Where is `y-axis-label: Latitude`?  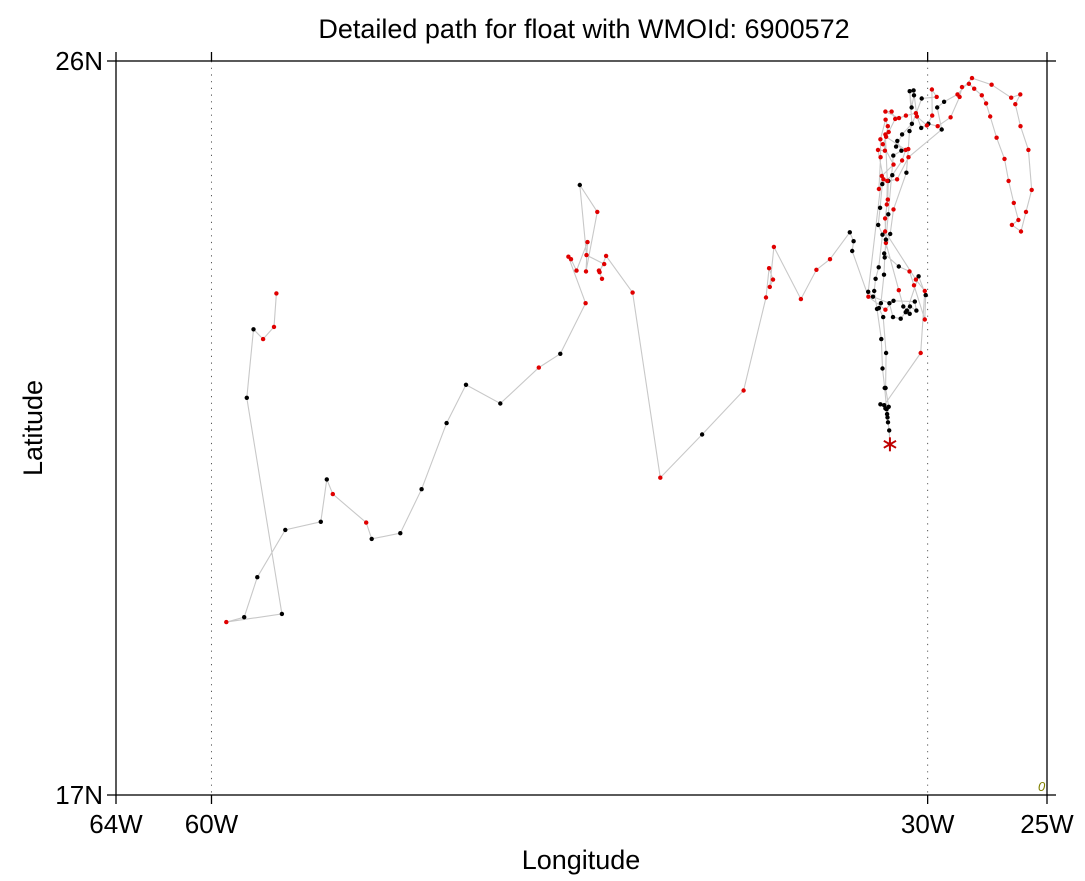
y-axis-label: Latitude is located at coordinates (33, 428).